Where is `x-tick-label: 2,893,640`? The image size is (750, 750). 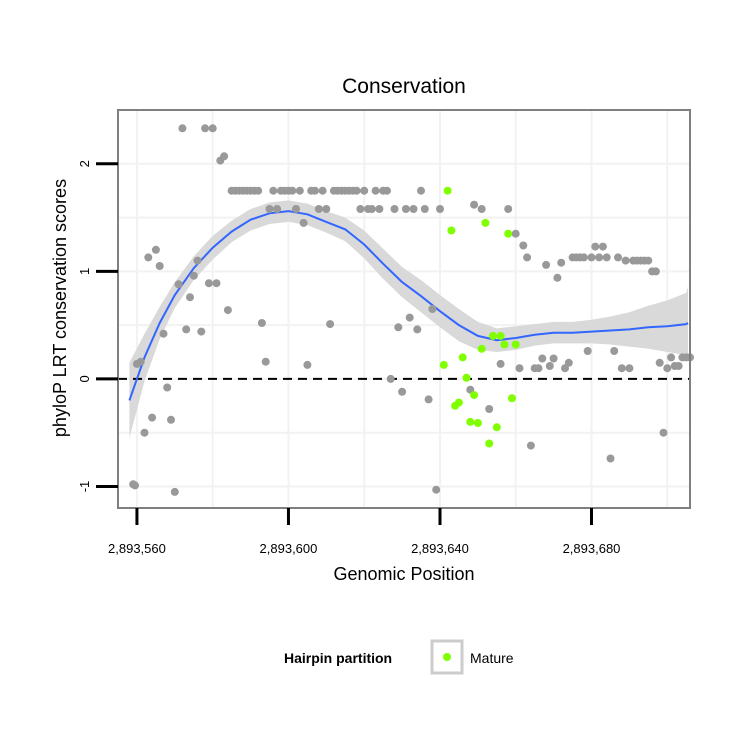 x-tick-label: 2,893,640 is located at coordinates (440, 548).